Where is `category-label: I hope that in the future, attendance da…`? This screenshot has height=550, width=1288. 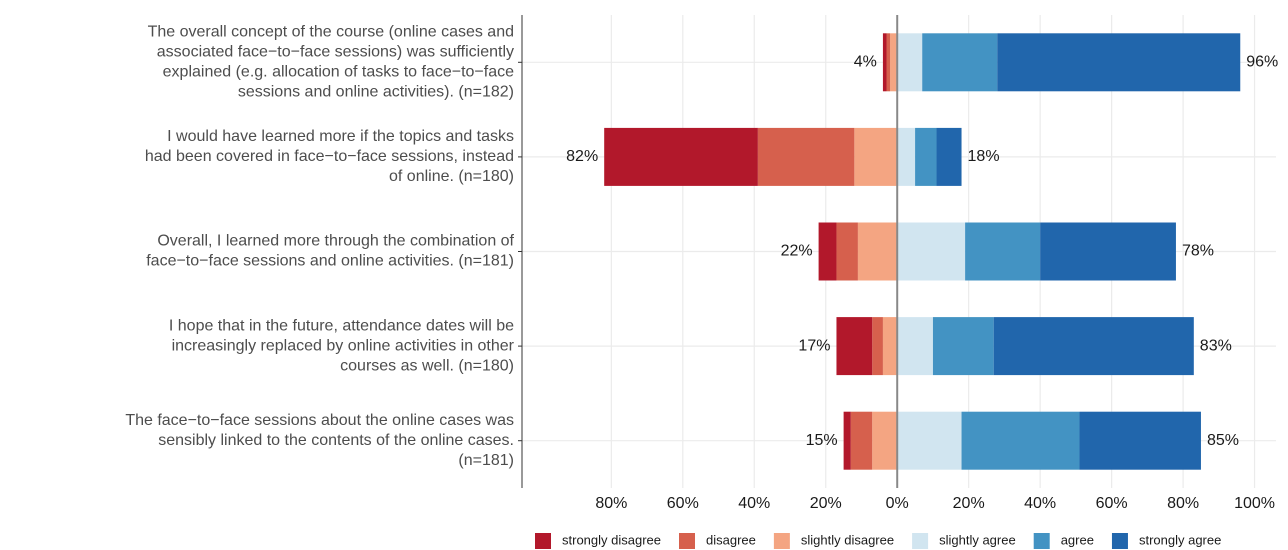
category-label: I hope that in the future, attendance da… is located at coordinates (341, 325).